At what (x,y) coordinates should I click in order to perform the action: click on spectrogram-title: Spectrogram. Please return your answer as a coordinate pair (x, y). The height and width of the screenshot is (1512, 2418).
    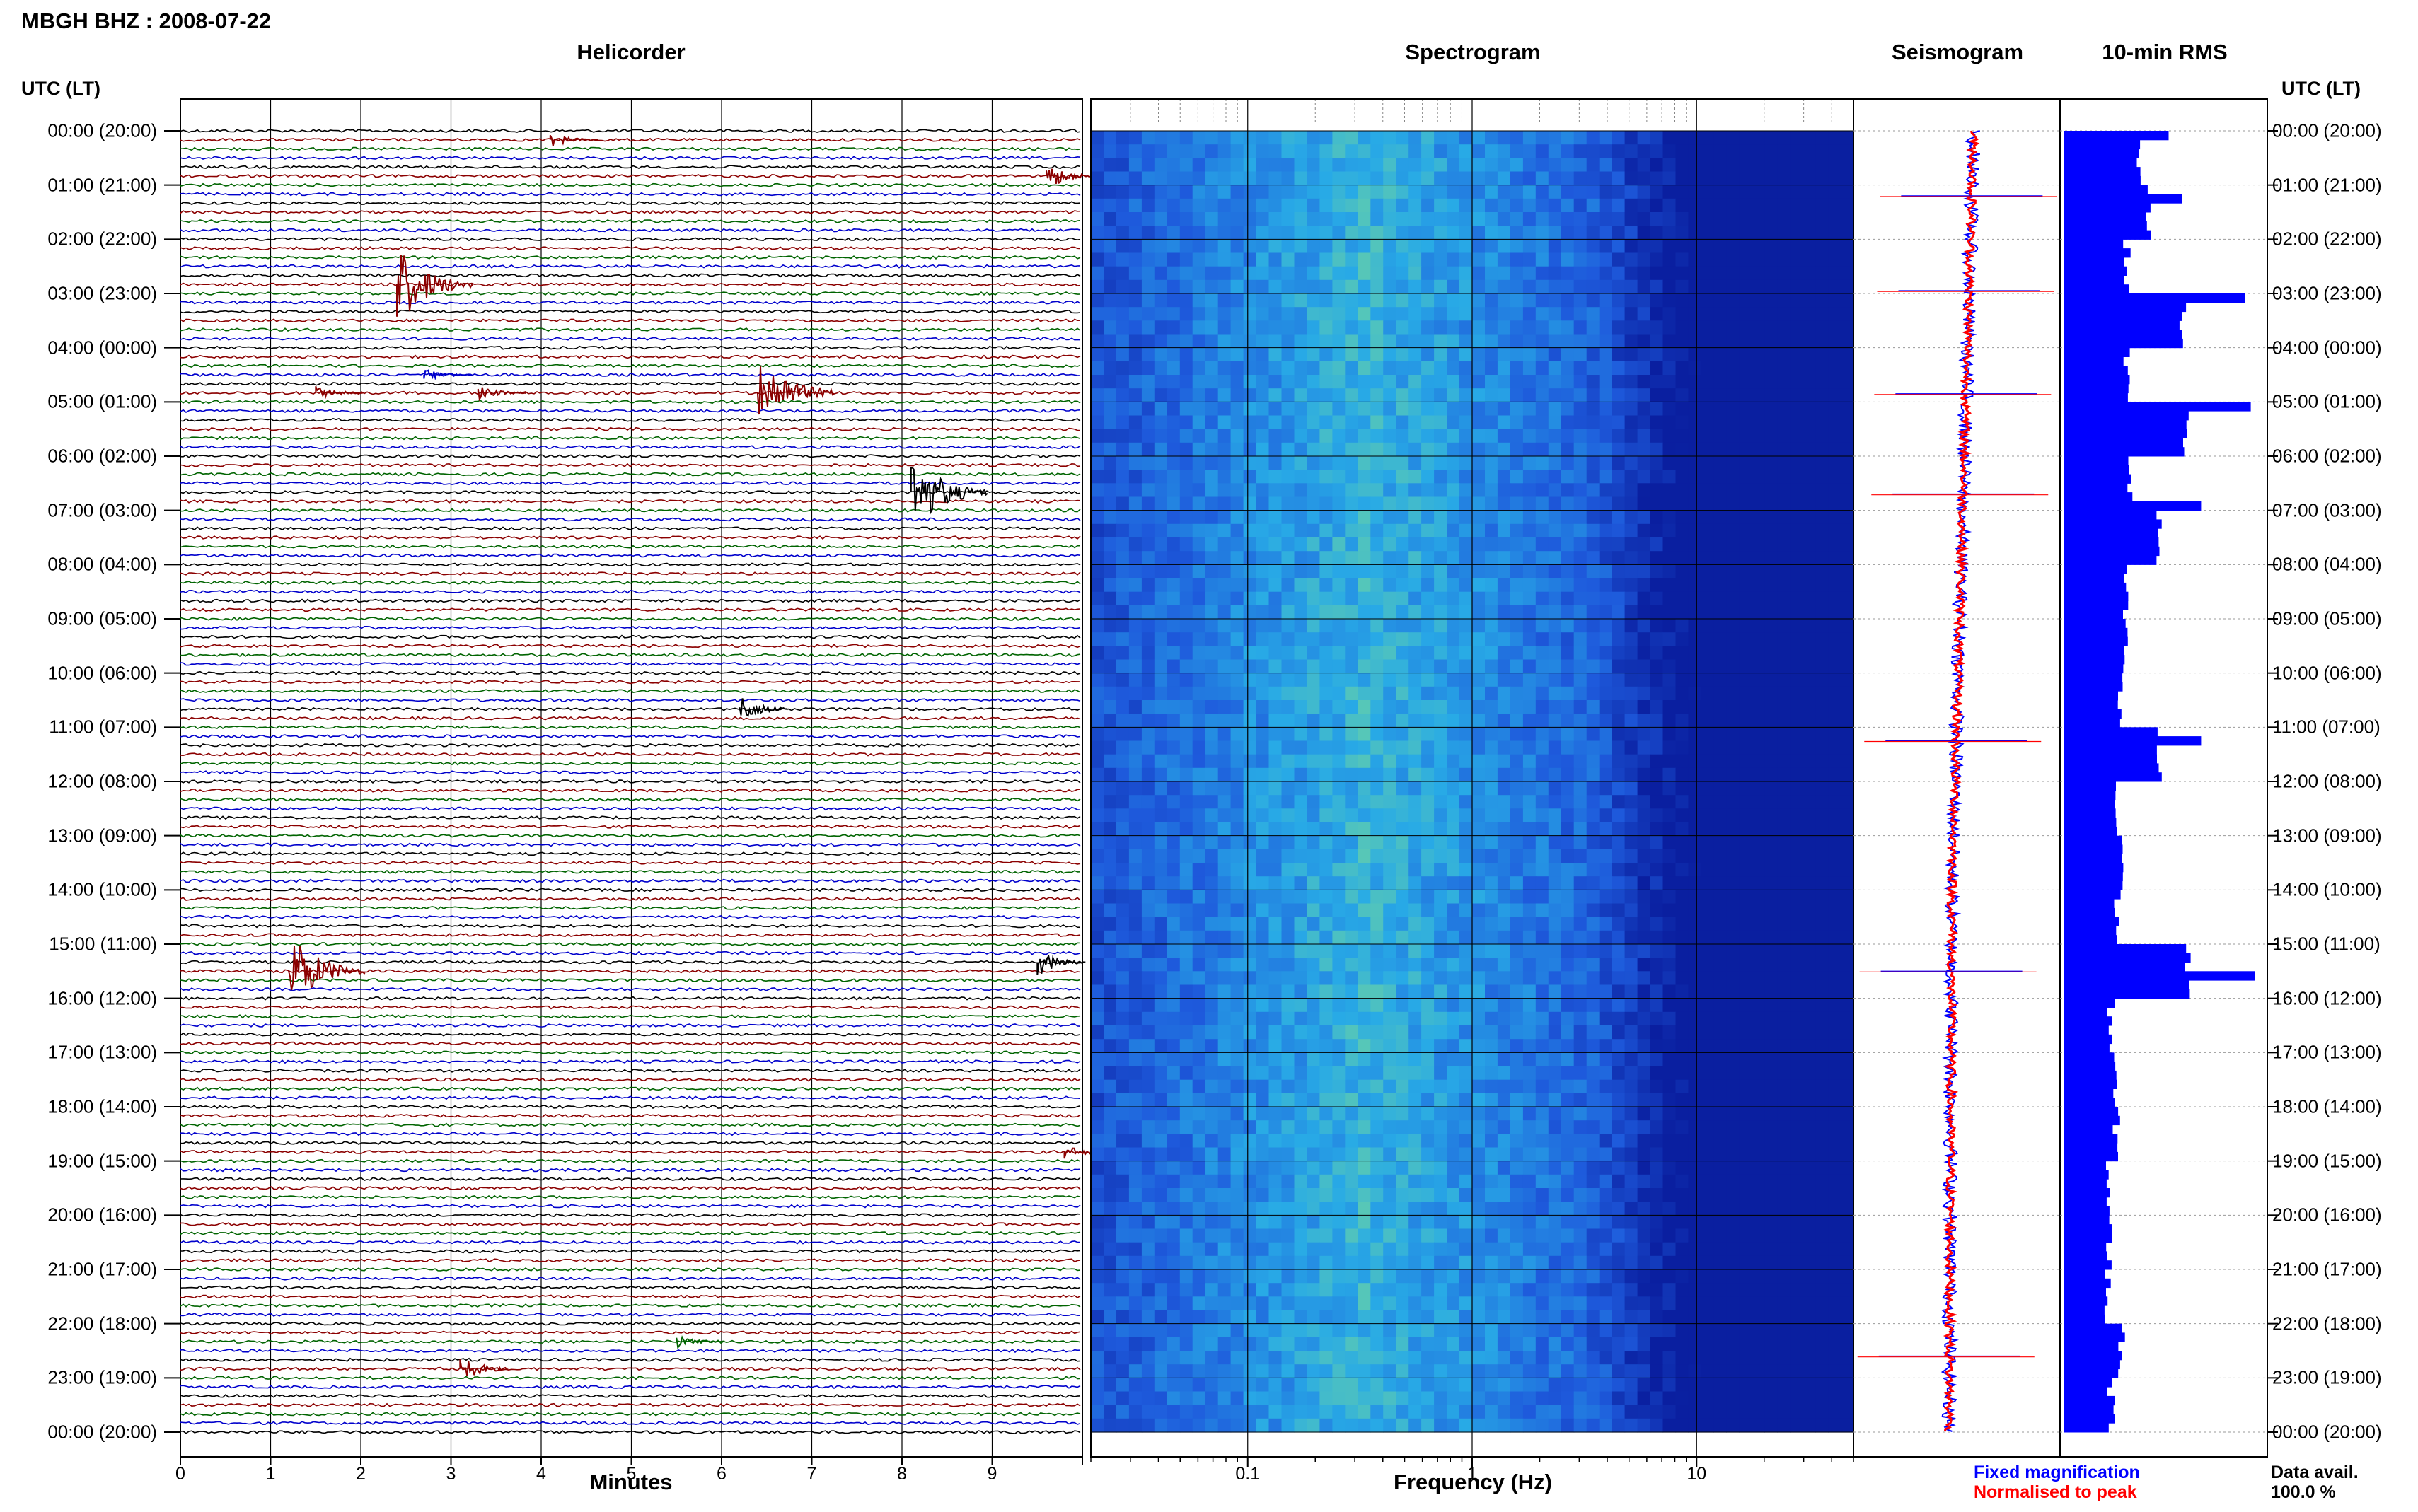
    Looking at the image, I should click on (1473, 52).